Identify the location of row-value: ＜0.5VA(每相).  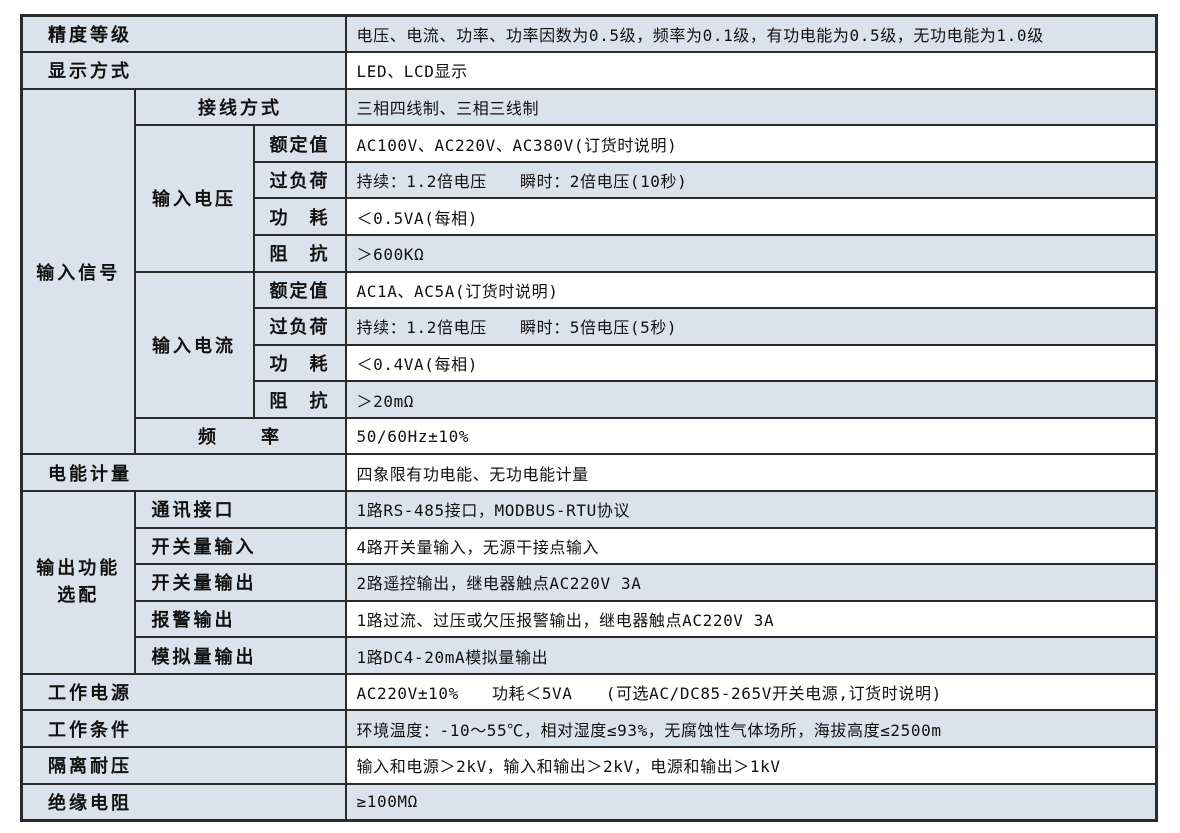
(751, 216).